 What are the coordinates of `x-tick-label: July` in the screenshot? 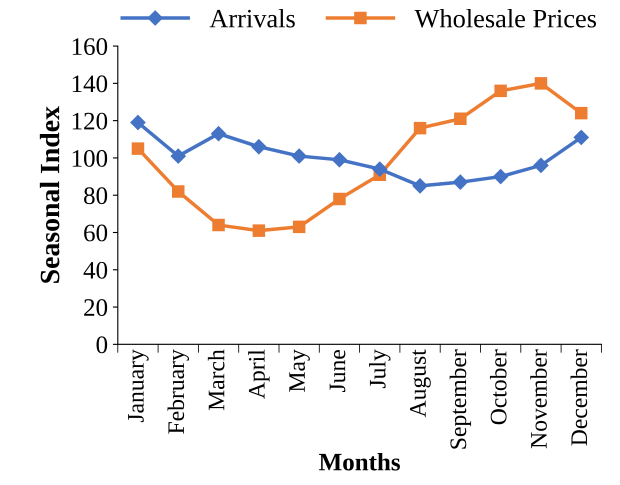 It's located at (379, 368).